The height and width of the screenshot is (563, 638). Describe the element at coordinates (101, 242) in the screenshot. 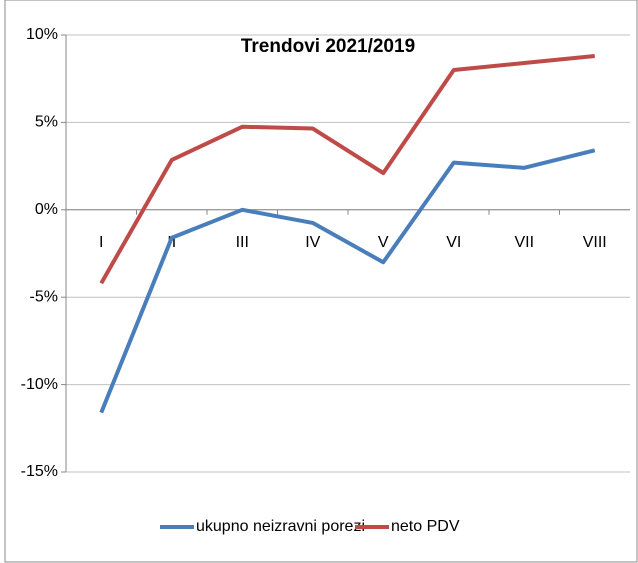

I see `x-tick-label: I` at that location.